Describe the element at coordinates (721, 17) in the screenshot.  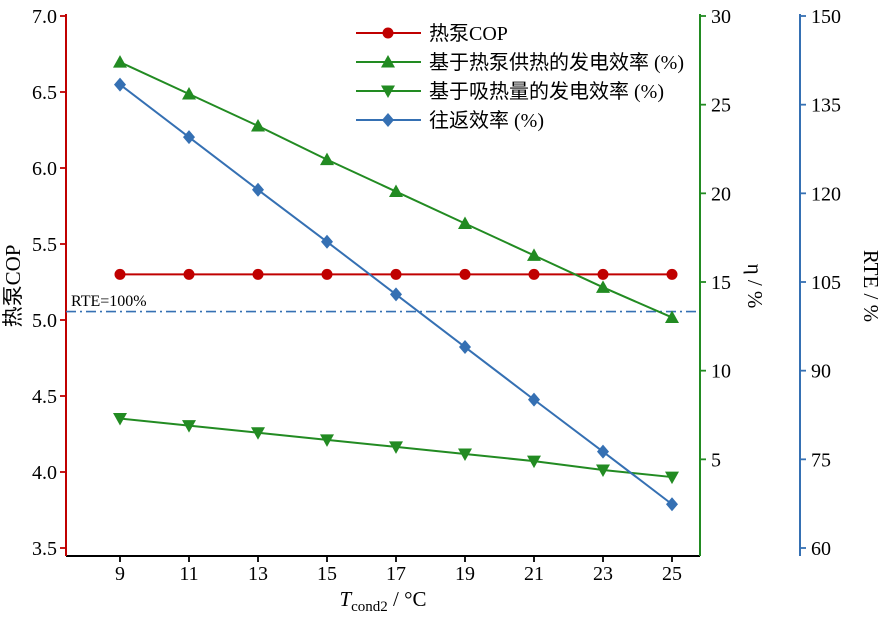
I see `eta-axis-tick-label: 30` at that location.